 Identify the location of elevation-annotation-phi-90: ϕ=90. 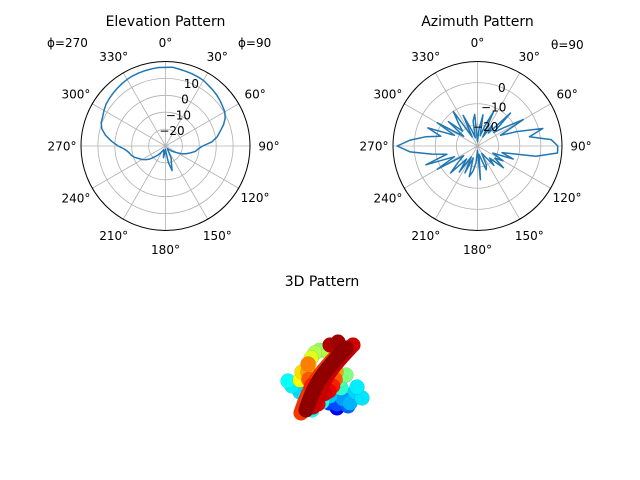
(254, 43).